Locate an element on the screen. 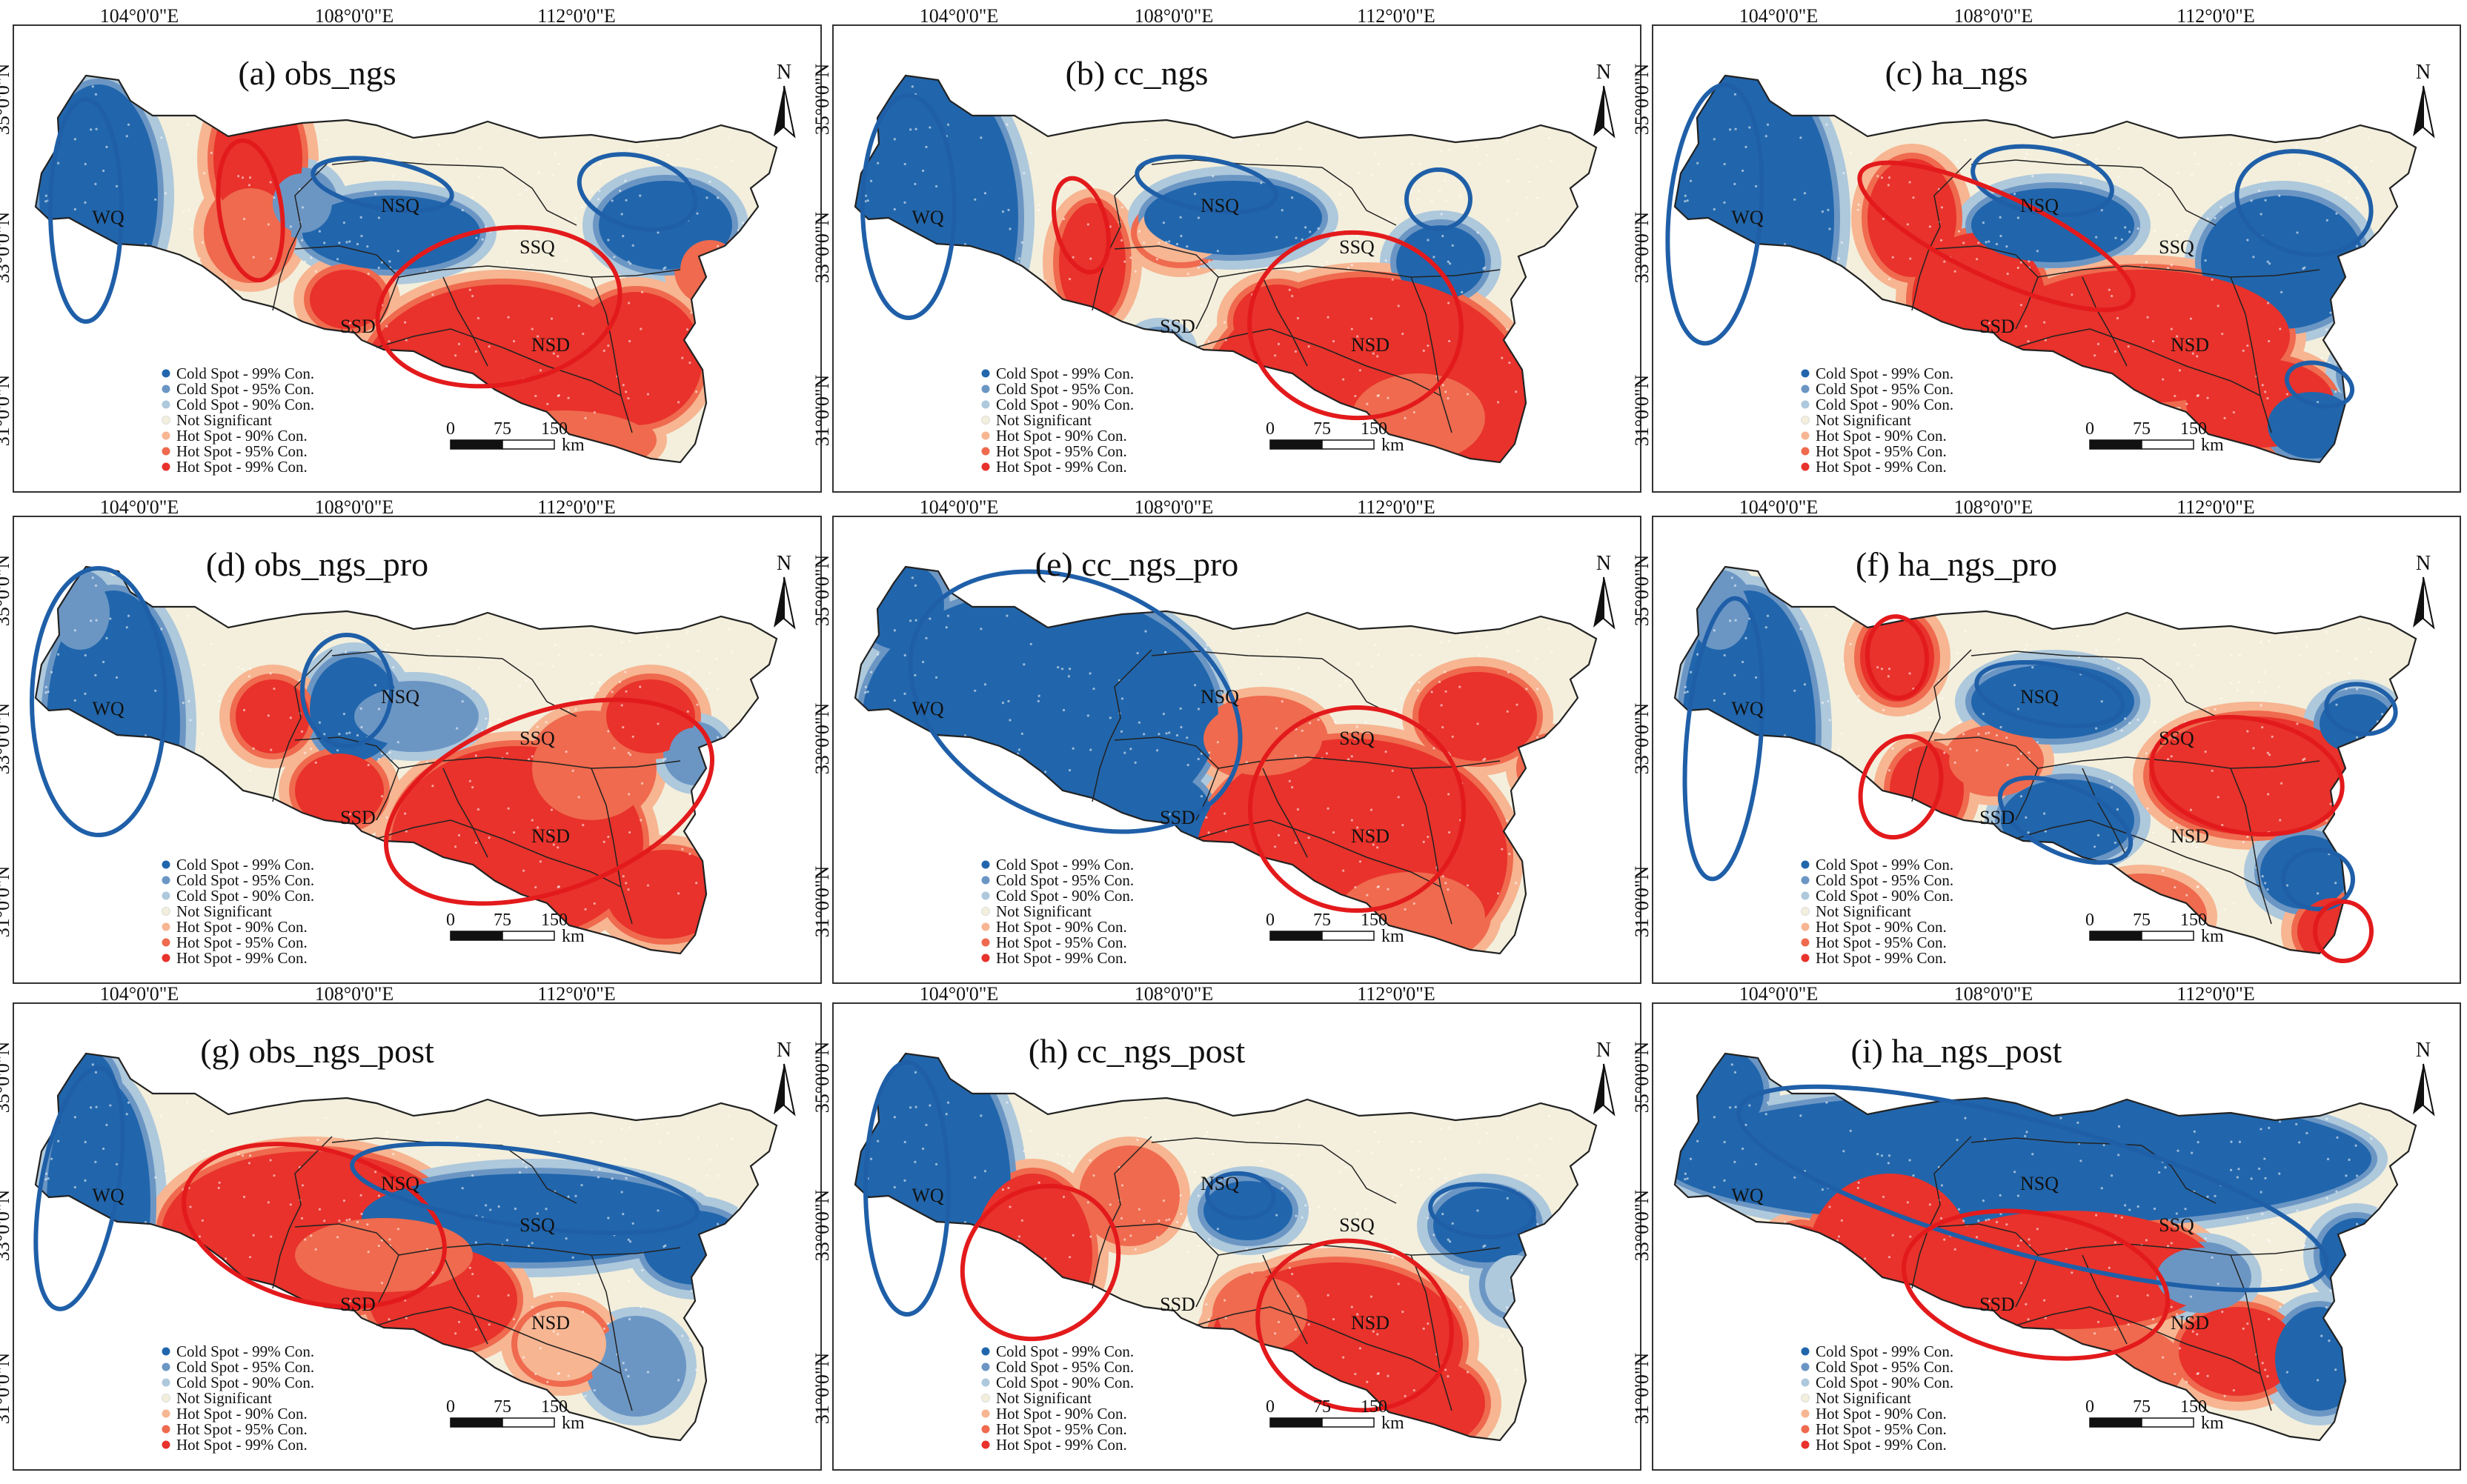 Image resolution: width=2467 pixels, height=1484 pixels. scale-segment-dark is located at coordinates (1296, 445).